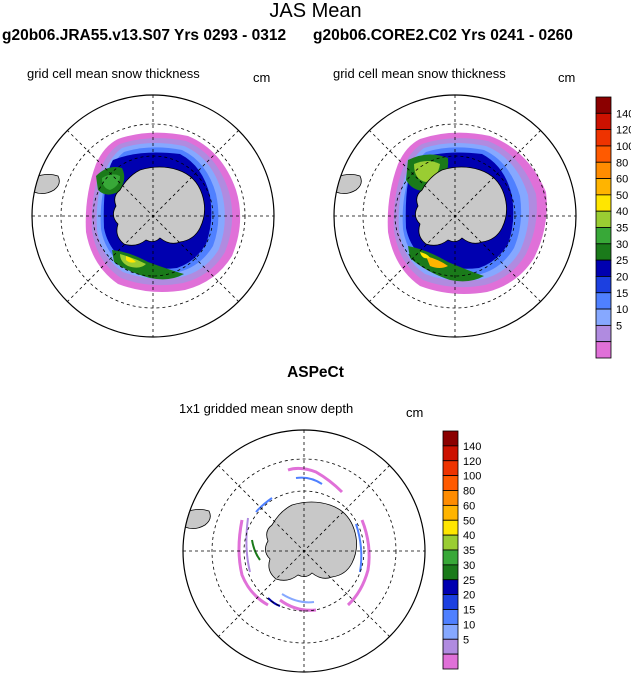 The image size is (631, 676). Describe the element at coordinates (415, 412) in the screenshot. I see `bottom-panel-unit: cm` at that location.